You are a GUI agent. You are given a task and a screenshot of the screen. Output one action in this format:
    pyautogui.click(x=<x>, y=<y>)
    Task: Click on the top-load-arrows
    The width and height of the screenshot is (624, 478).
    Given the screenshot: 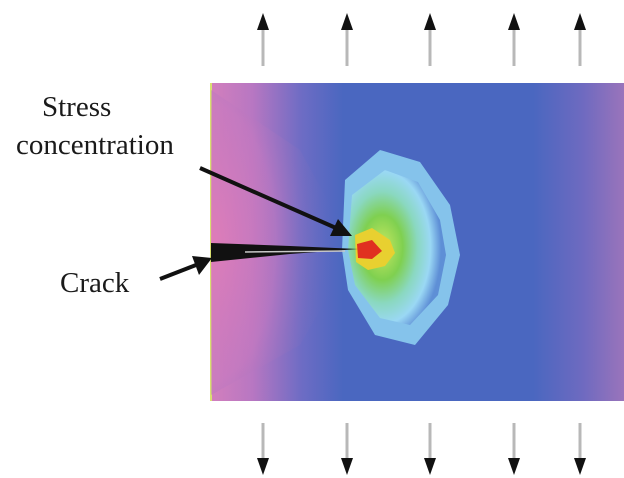 What is the action you would take?
    pyautogui.click(x=421, y=39)
    